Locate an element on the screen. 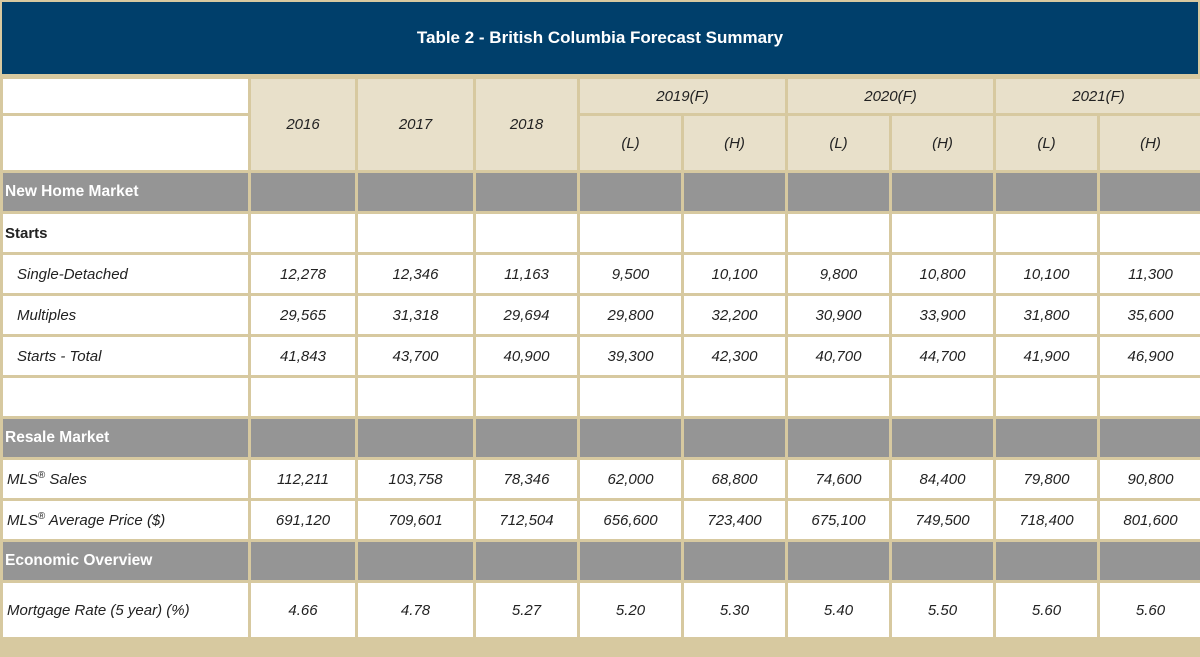  cell-value: 5.50 is located at coordinates (942, 610).